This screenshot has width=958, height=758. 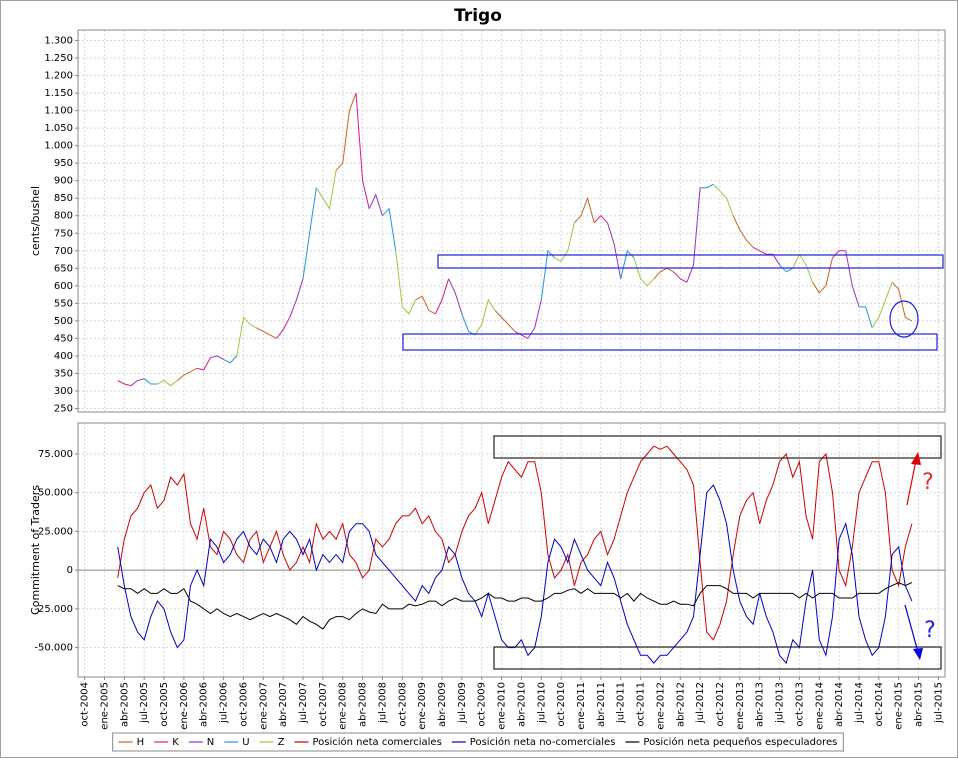 I want to click on y-tick-label: 850, so click(x=63, y=198).